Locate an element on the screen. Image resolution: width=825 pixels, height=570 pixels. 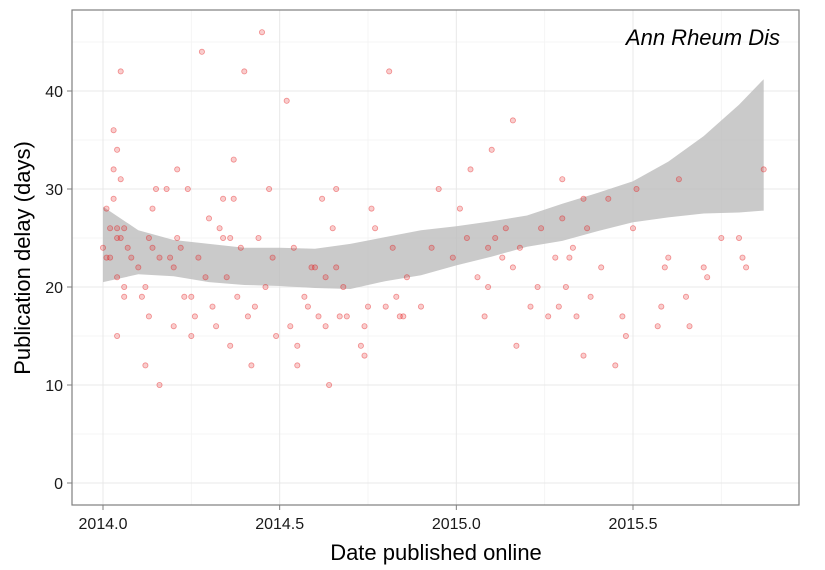
y-tick-label: 0 is located at coordinates (58, 484).